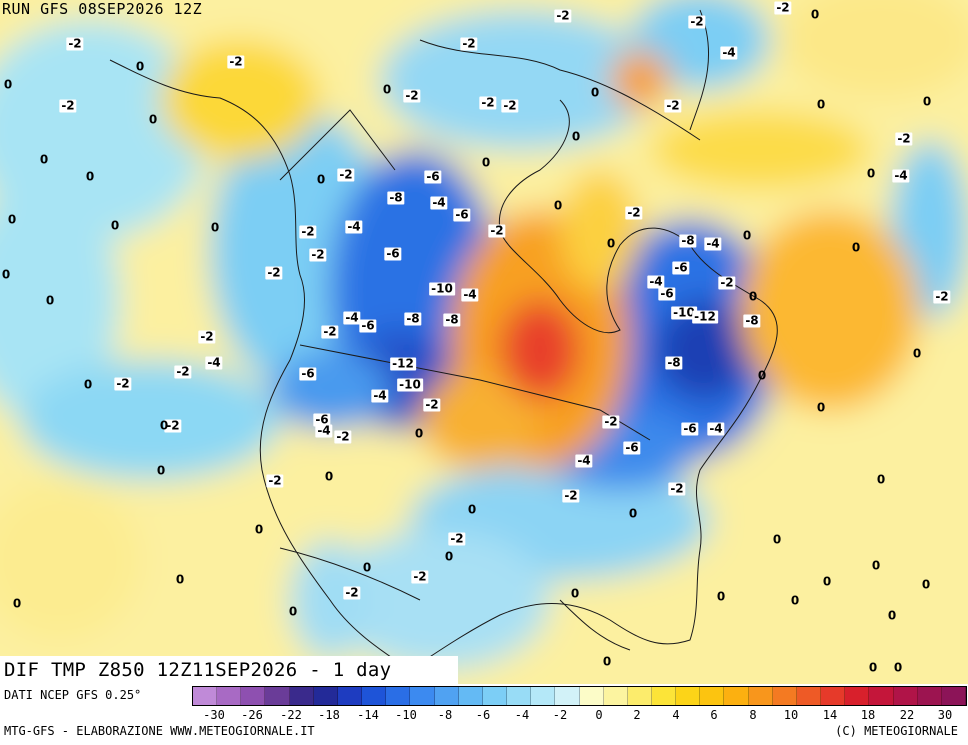  Describe the element at coordinates (214, 715) in the screenshot. I see `legend-tick-label: -30` at that location.